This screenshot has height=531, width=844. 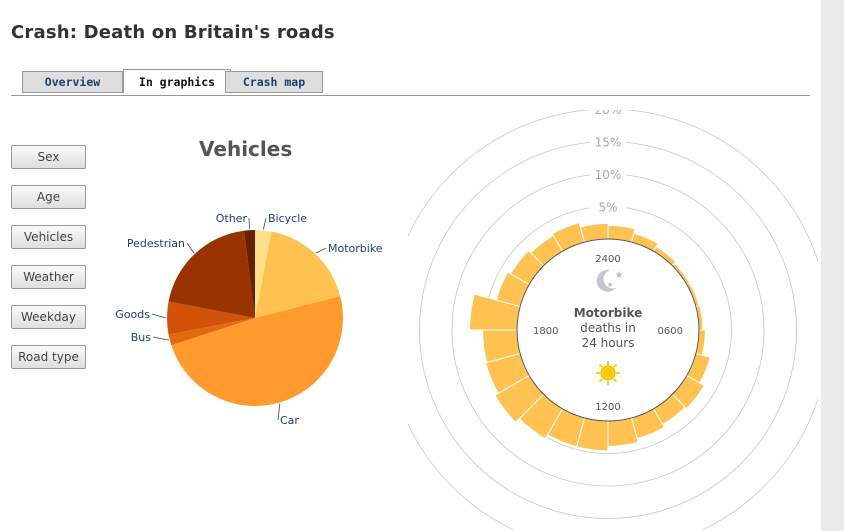 I want to click on sex-button: Sex, so click(x=48, y=157).